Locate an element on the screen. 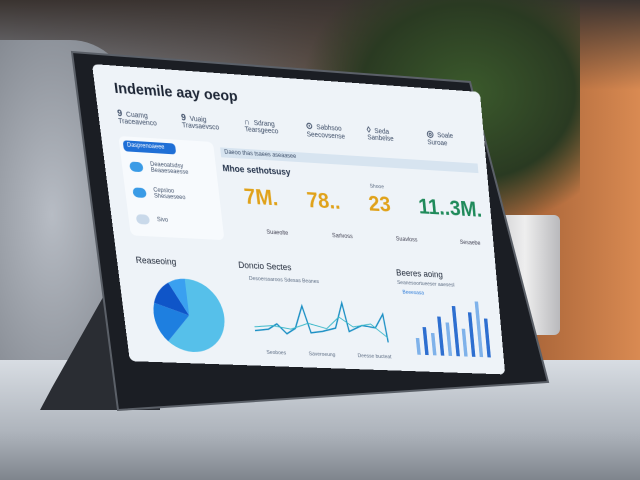  x-label: Saveroeung is located at coordinates (322, 355).